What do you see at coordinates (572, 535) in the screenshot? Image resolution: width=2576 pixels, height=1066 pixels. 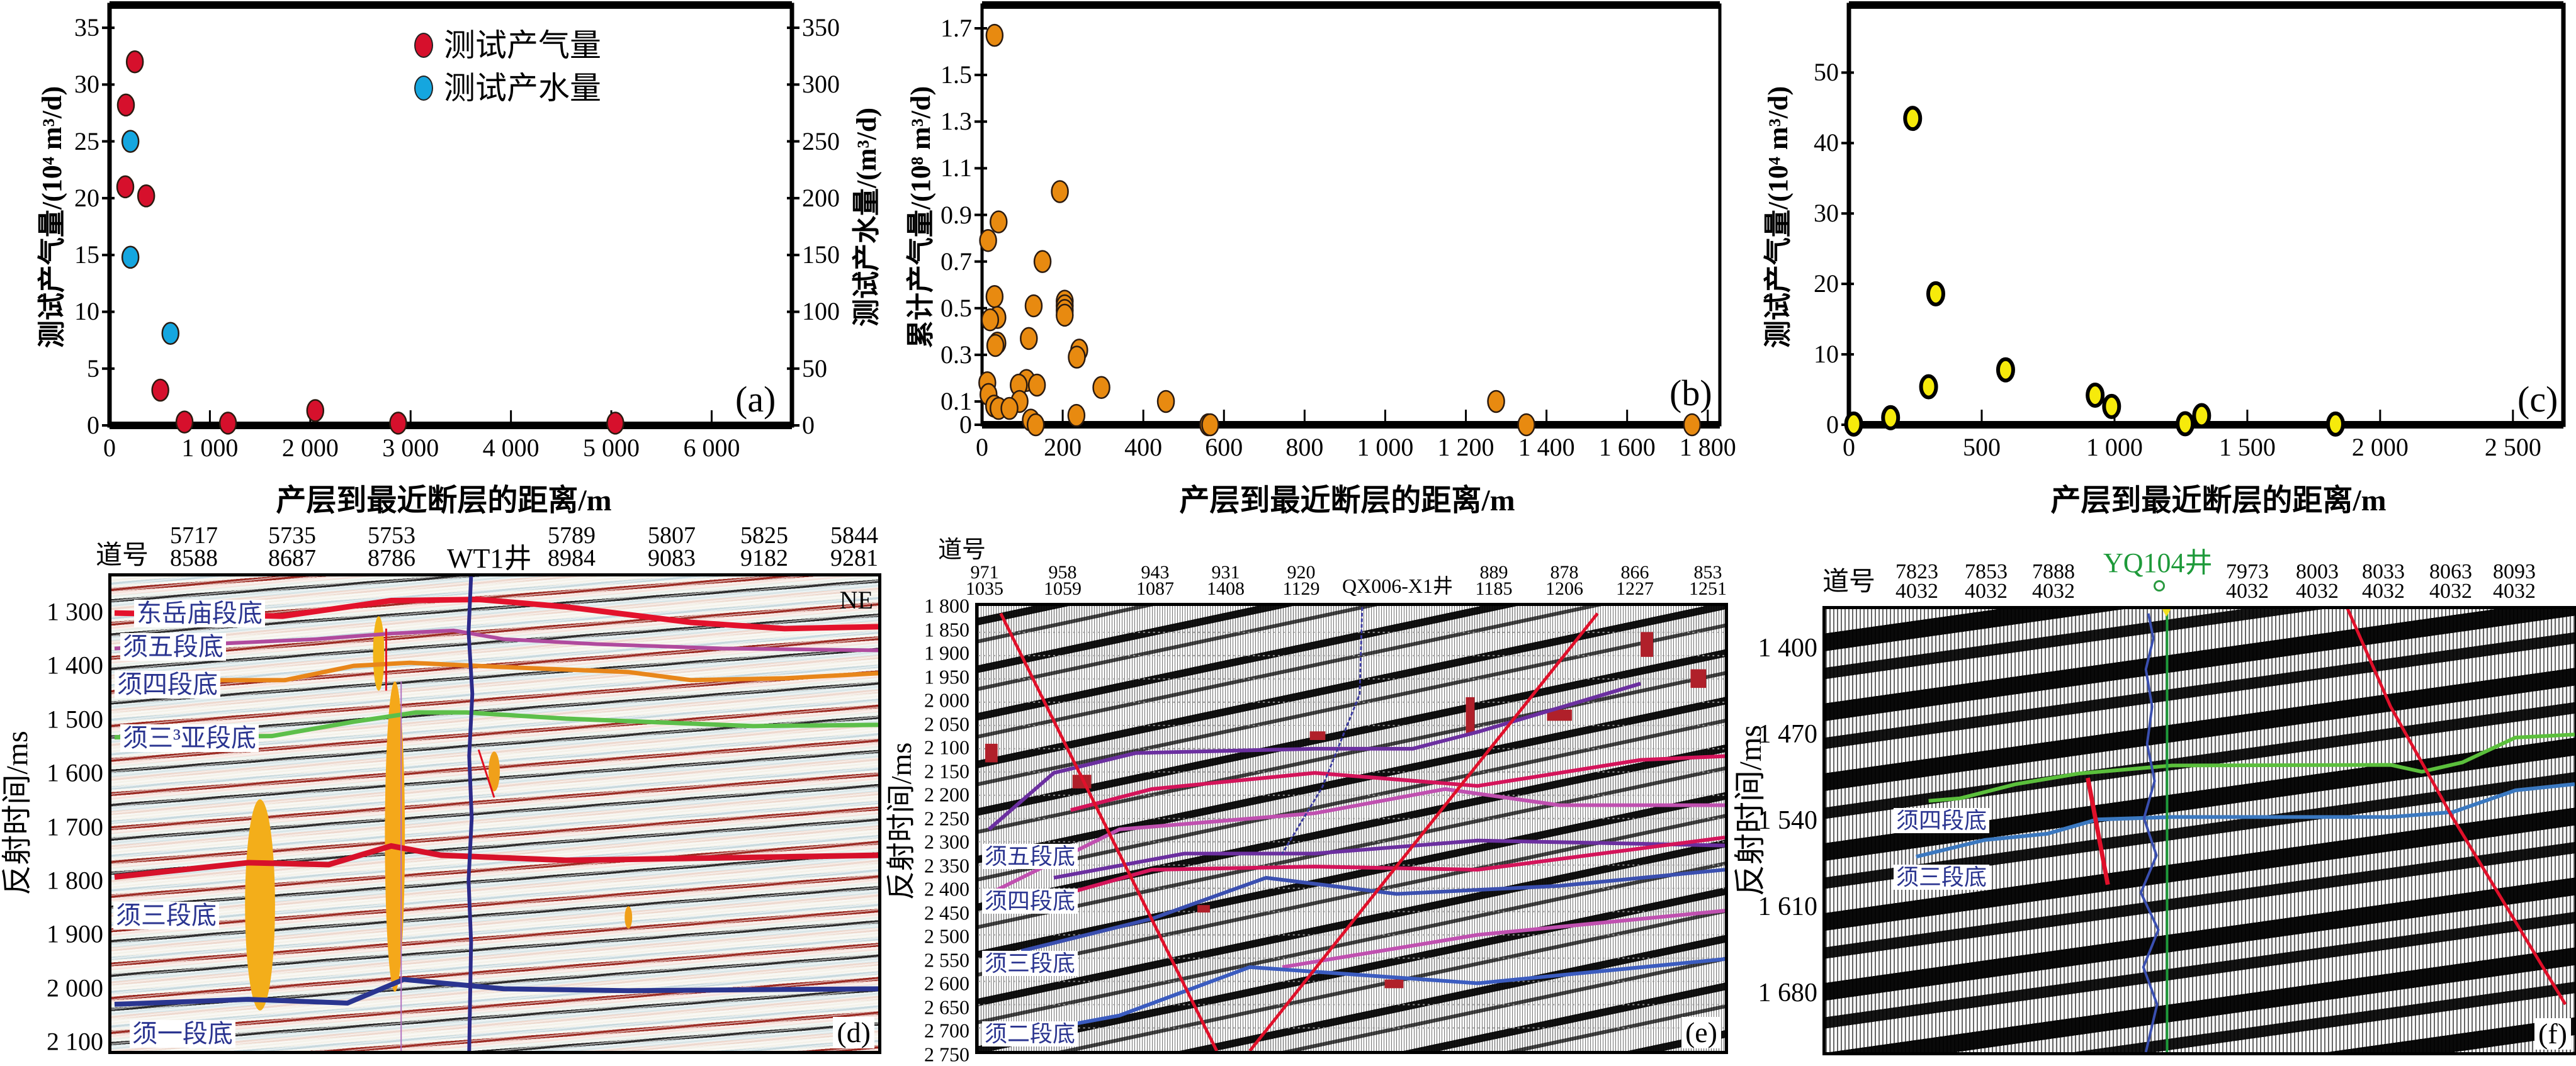 I see `trace-number: 5789` at bounding box center [572, 535].